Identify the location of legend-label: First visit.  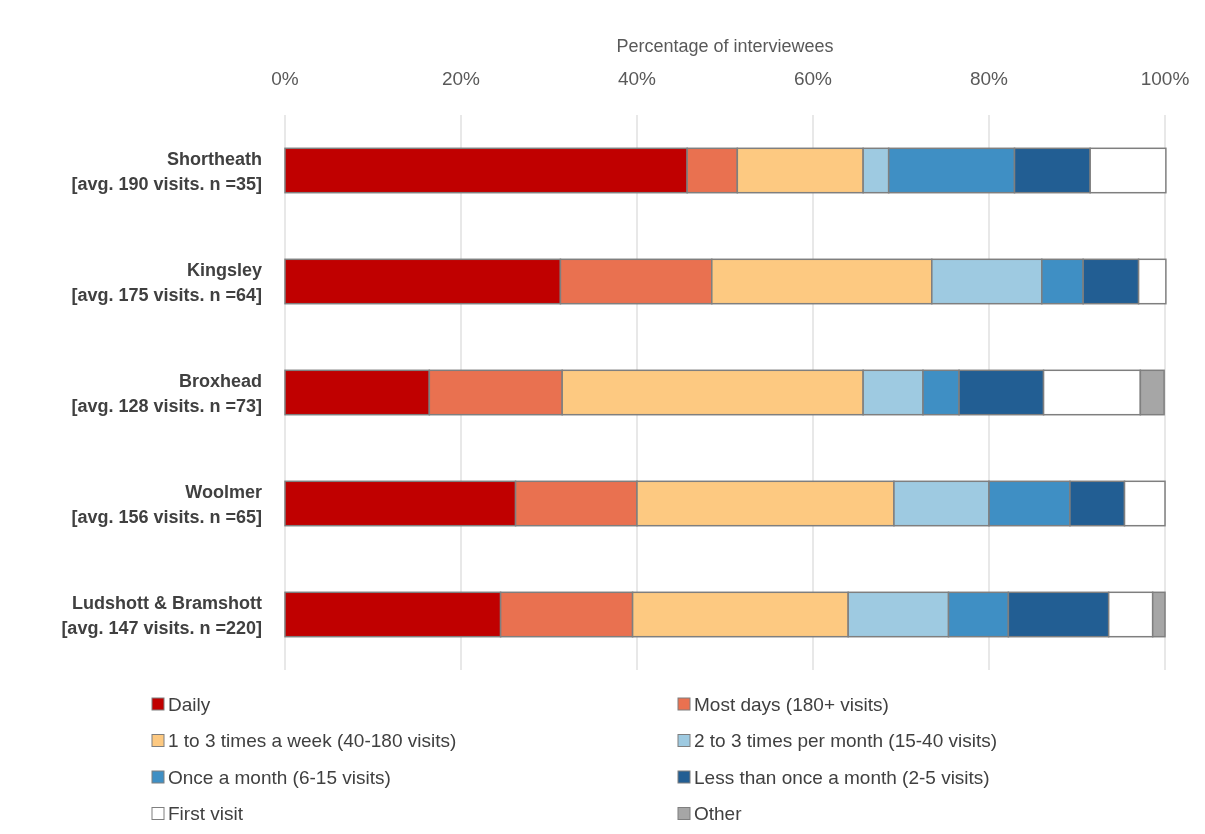
(206, 813).